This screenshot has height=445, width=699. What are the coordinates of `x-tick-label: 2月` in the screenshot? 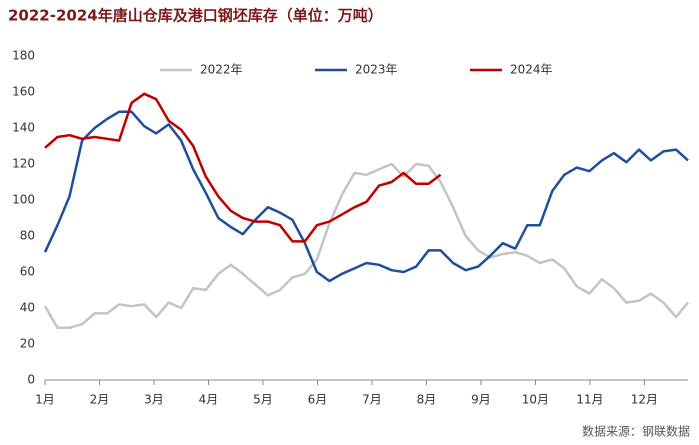 It's located at (100, 400).